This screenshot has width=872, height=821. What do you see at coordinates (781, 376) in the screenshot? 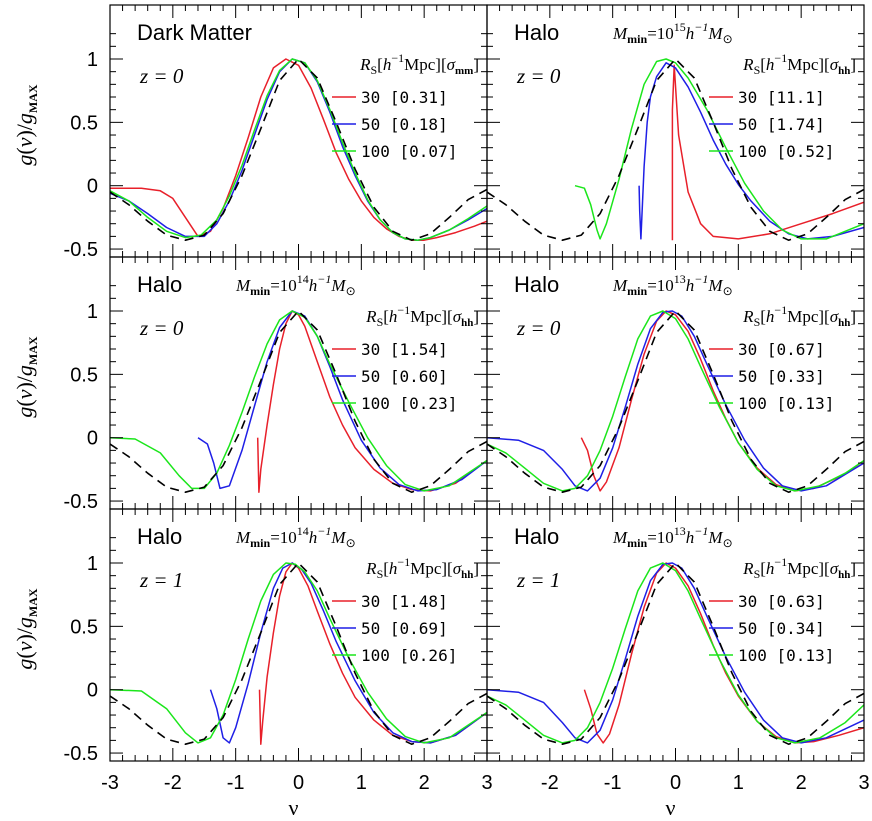
I see `legend-label: 50 [0.33]` at bounding box center [781, 376].